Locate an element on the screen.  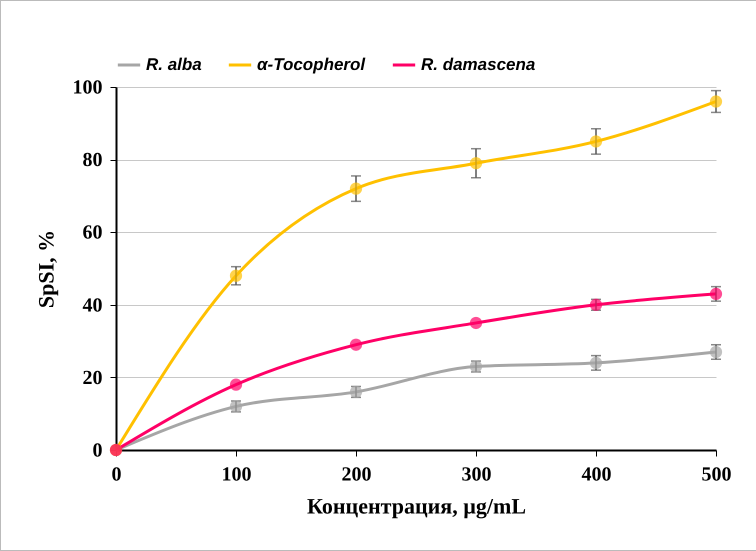
x-tick-label: 300 is located at coordinates (477, 475).